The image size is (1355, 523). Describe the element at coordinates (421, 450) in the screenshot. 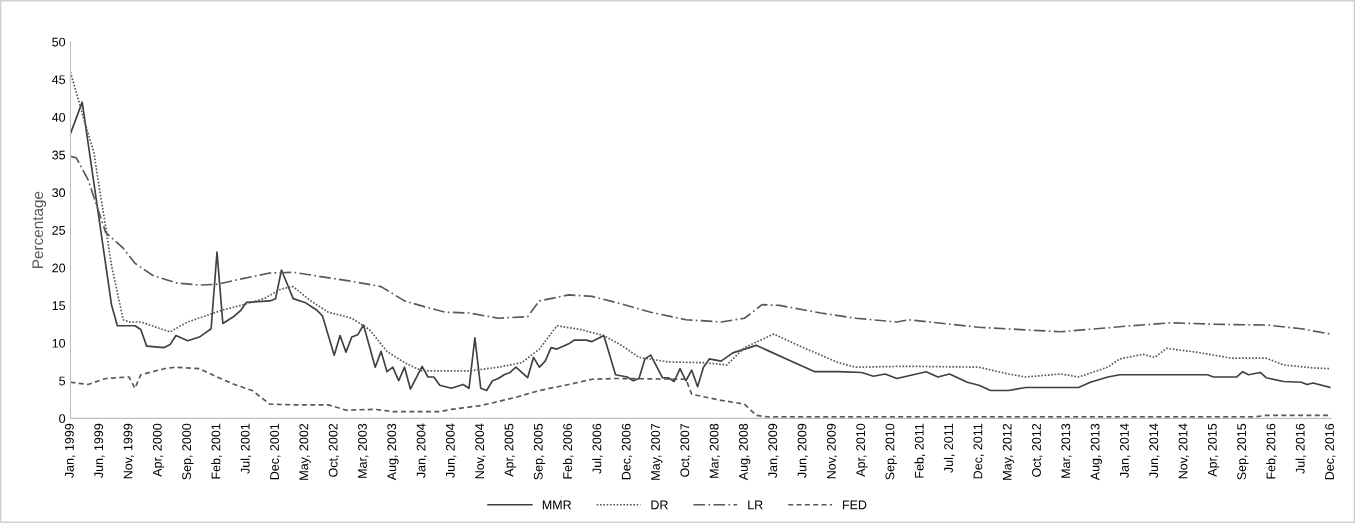

I see `x-tick-label: Jan, 2004` at that location.